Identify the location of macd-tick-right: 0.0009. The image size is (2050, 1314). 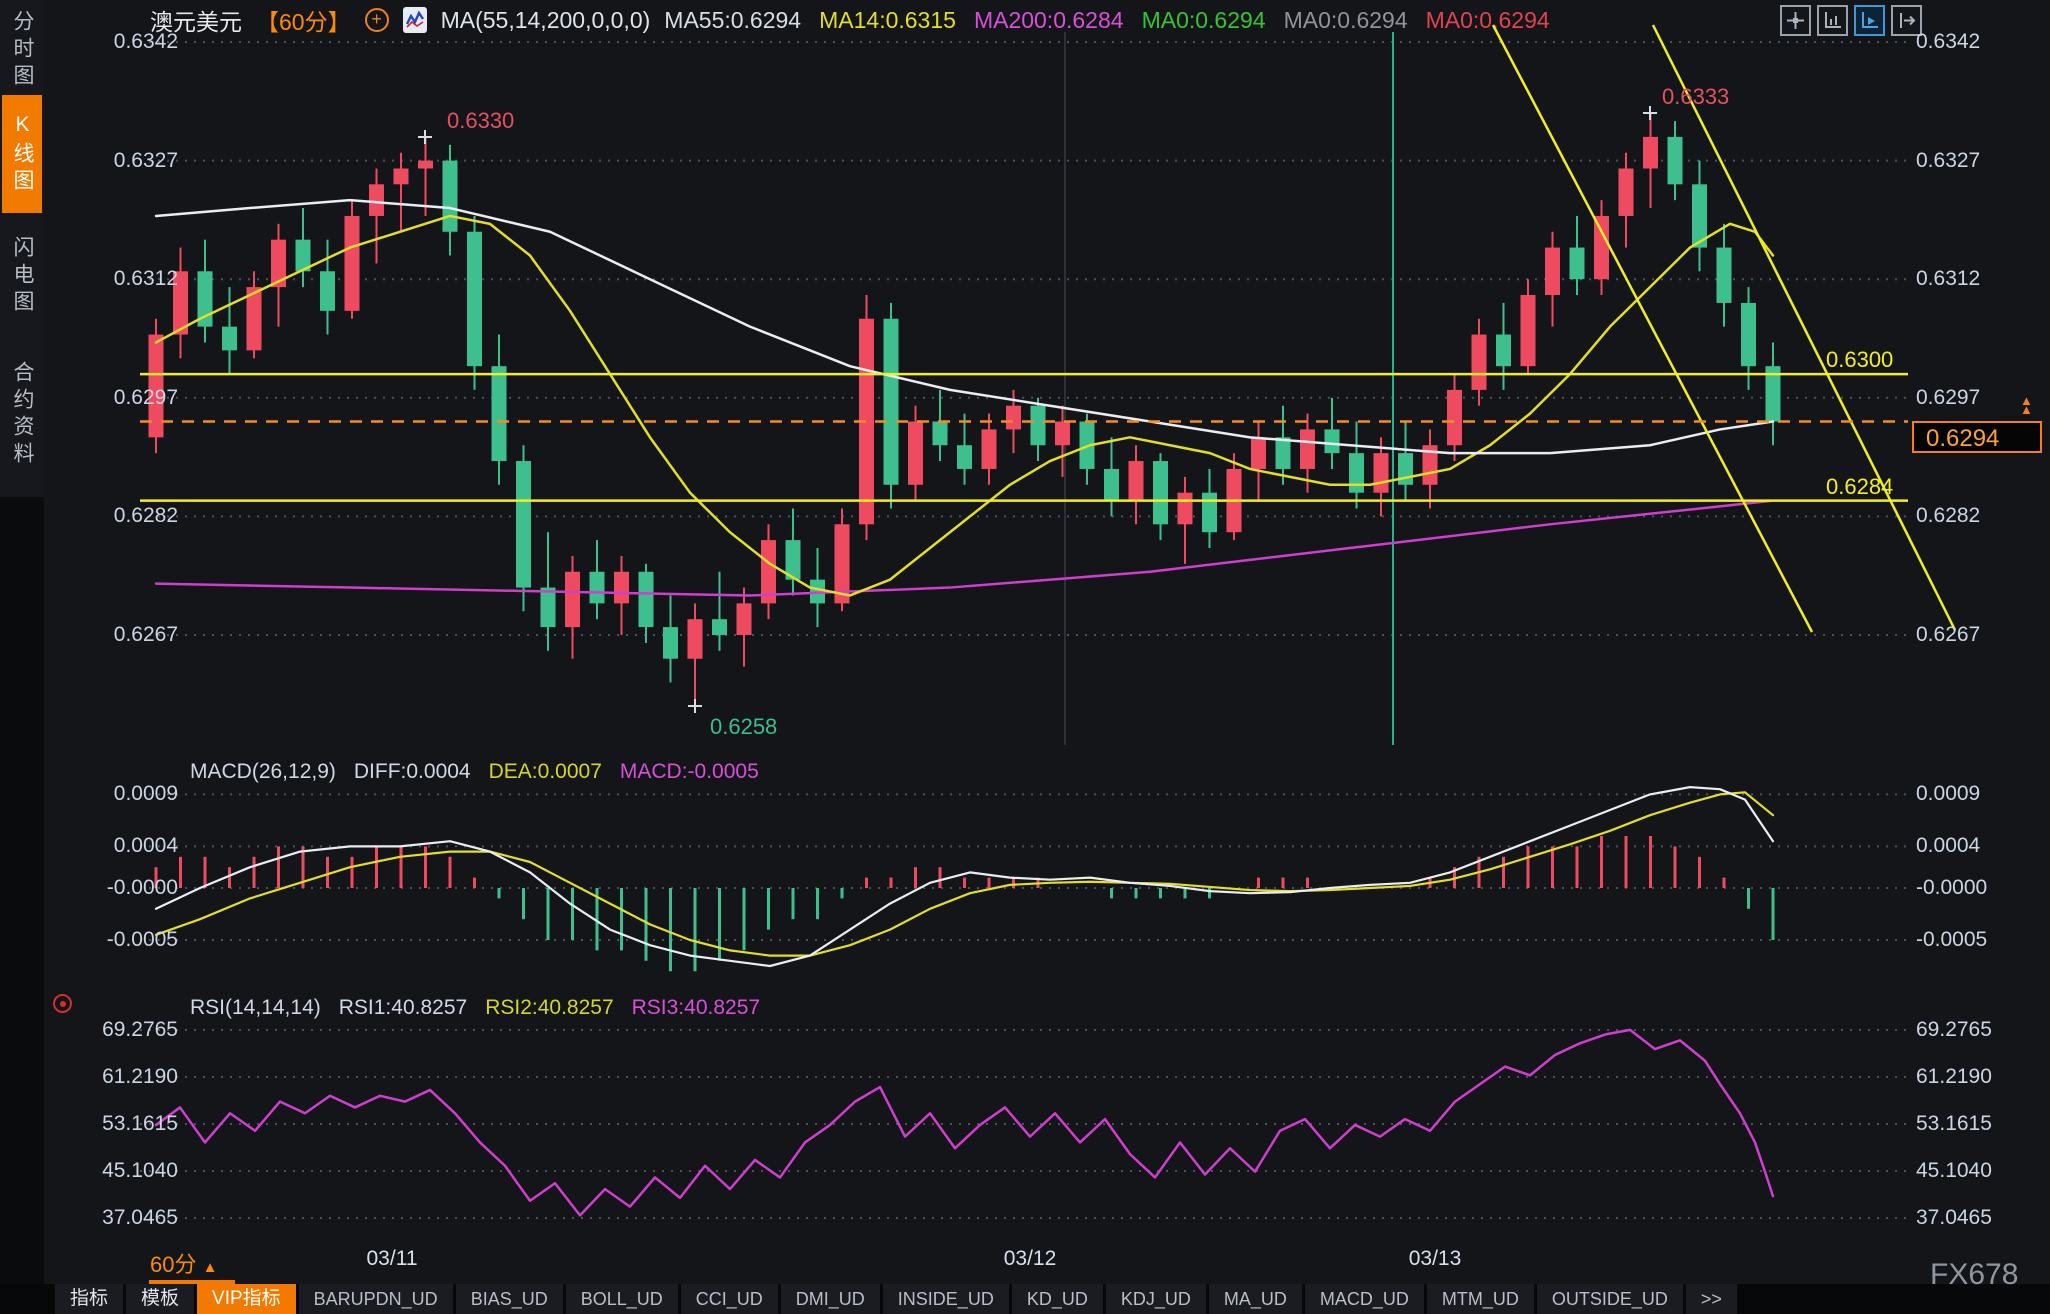
(1948, 794).